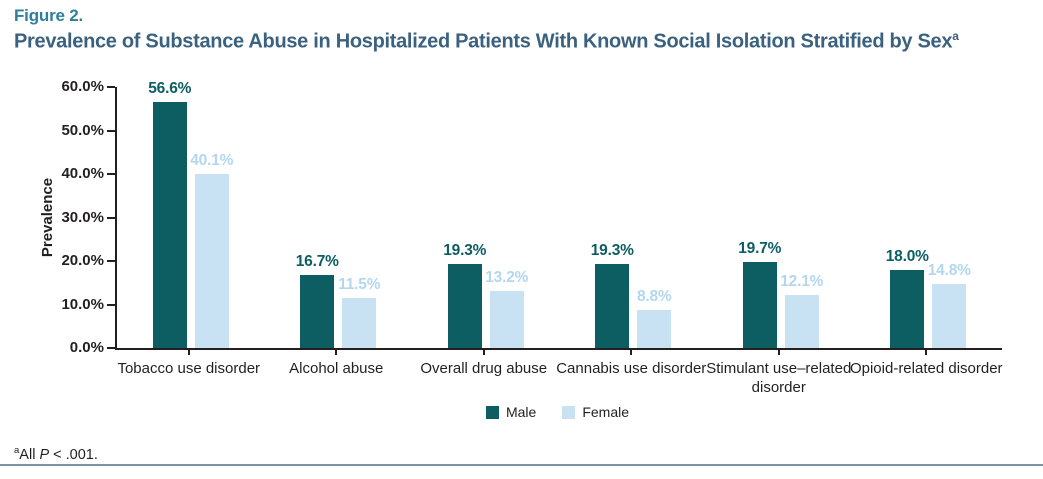 This screenshot has width=1043, height=479. Describe the element at coordinates (359, 284) in the screenshot. I see `bar-value-label-female: 11.5%` at that location.